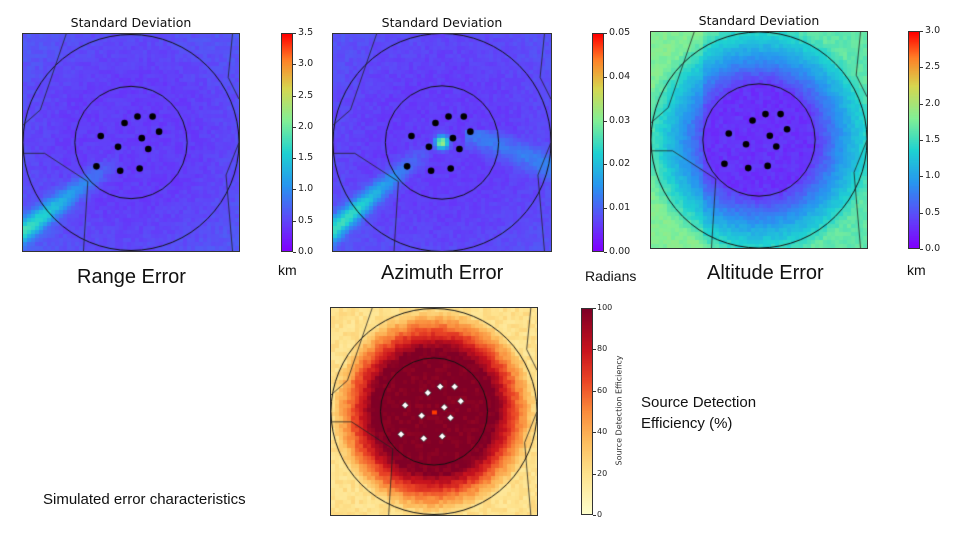  I want to click on colorbar-tick-label: 0.03, so click(620, 120).